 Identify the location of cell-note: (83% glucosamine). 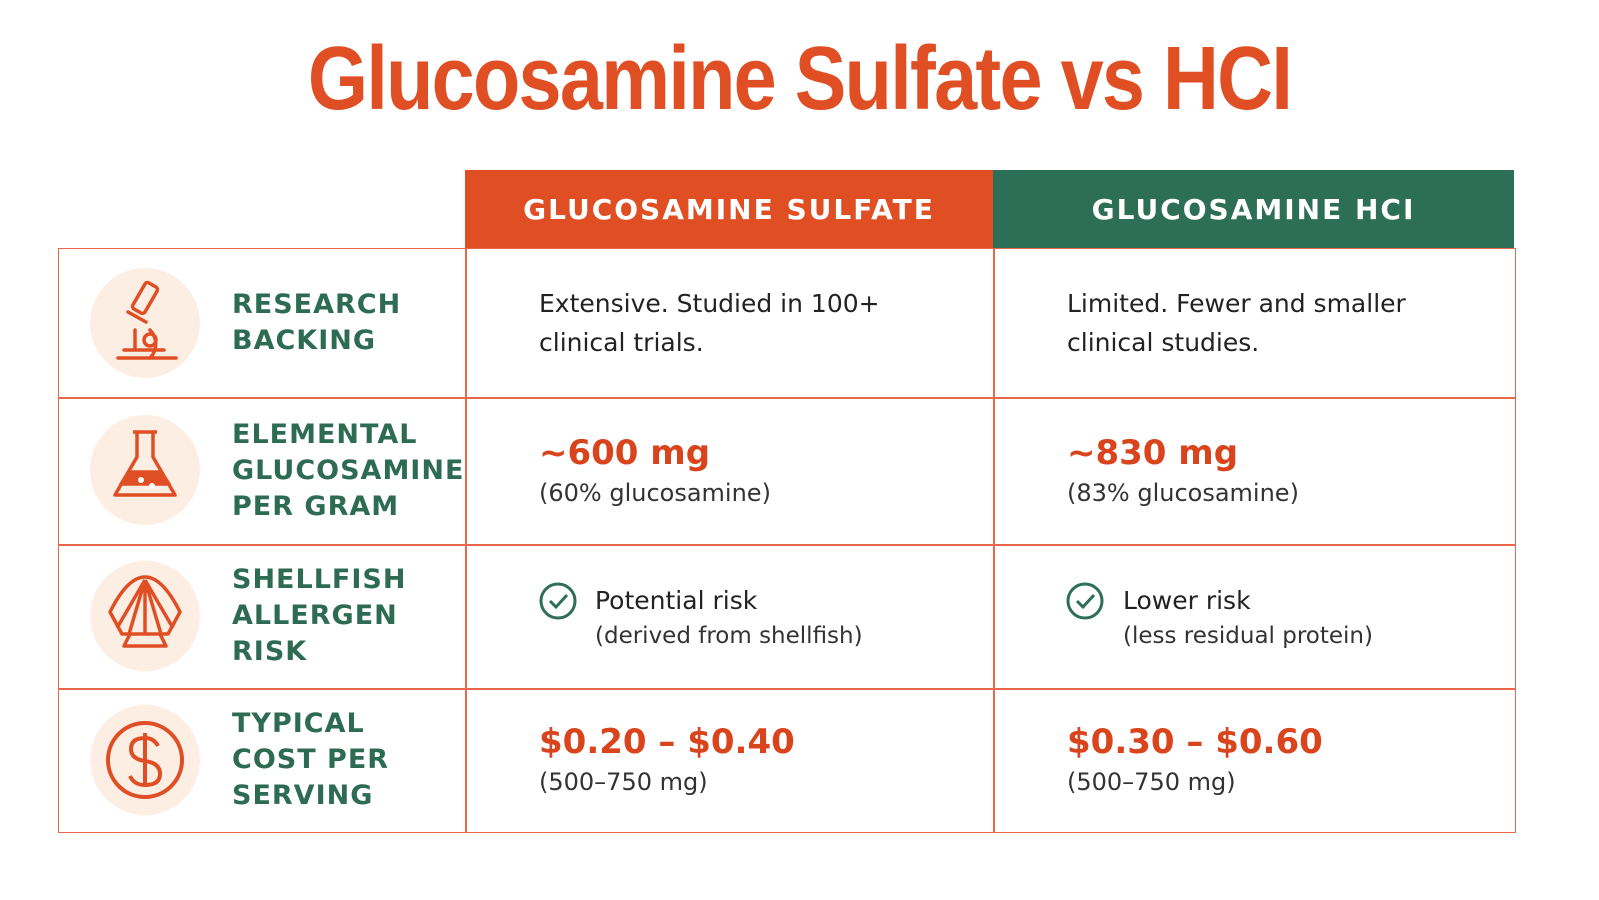
(1183, 492).